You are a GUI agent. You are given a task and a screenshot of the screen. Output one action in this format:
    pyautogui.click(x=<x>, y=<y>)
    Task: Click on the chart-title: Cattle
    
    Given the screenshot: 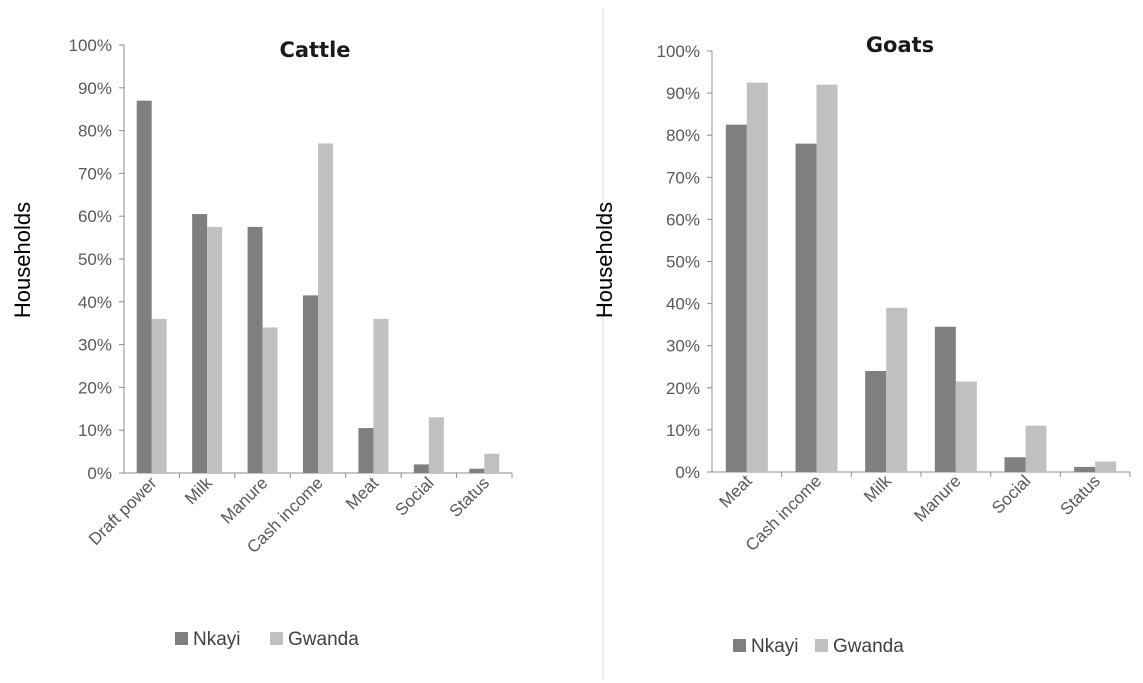 What is the action you would take?
    pyautogui.click(x=314, y=50)
    